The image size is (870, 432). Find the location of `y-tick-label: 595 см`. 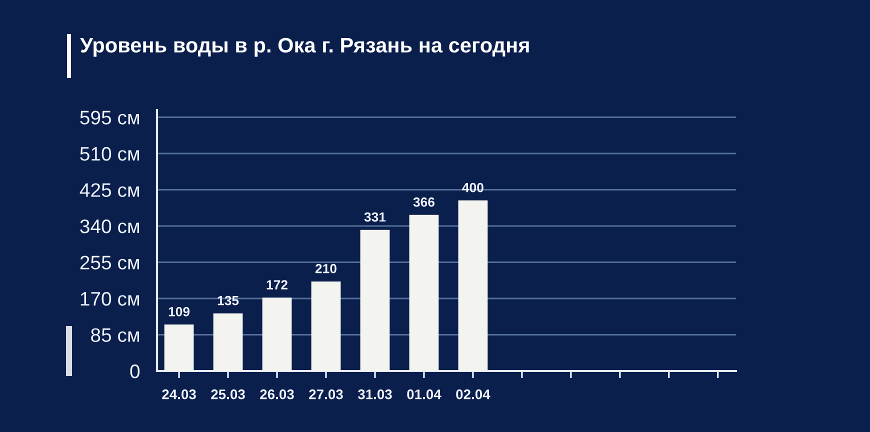

y-tick-label: 595 см is located at coordinates (109, 117).